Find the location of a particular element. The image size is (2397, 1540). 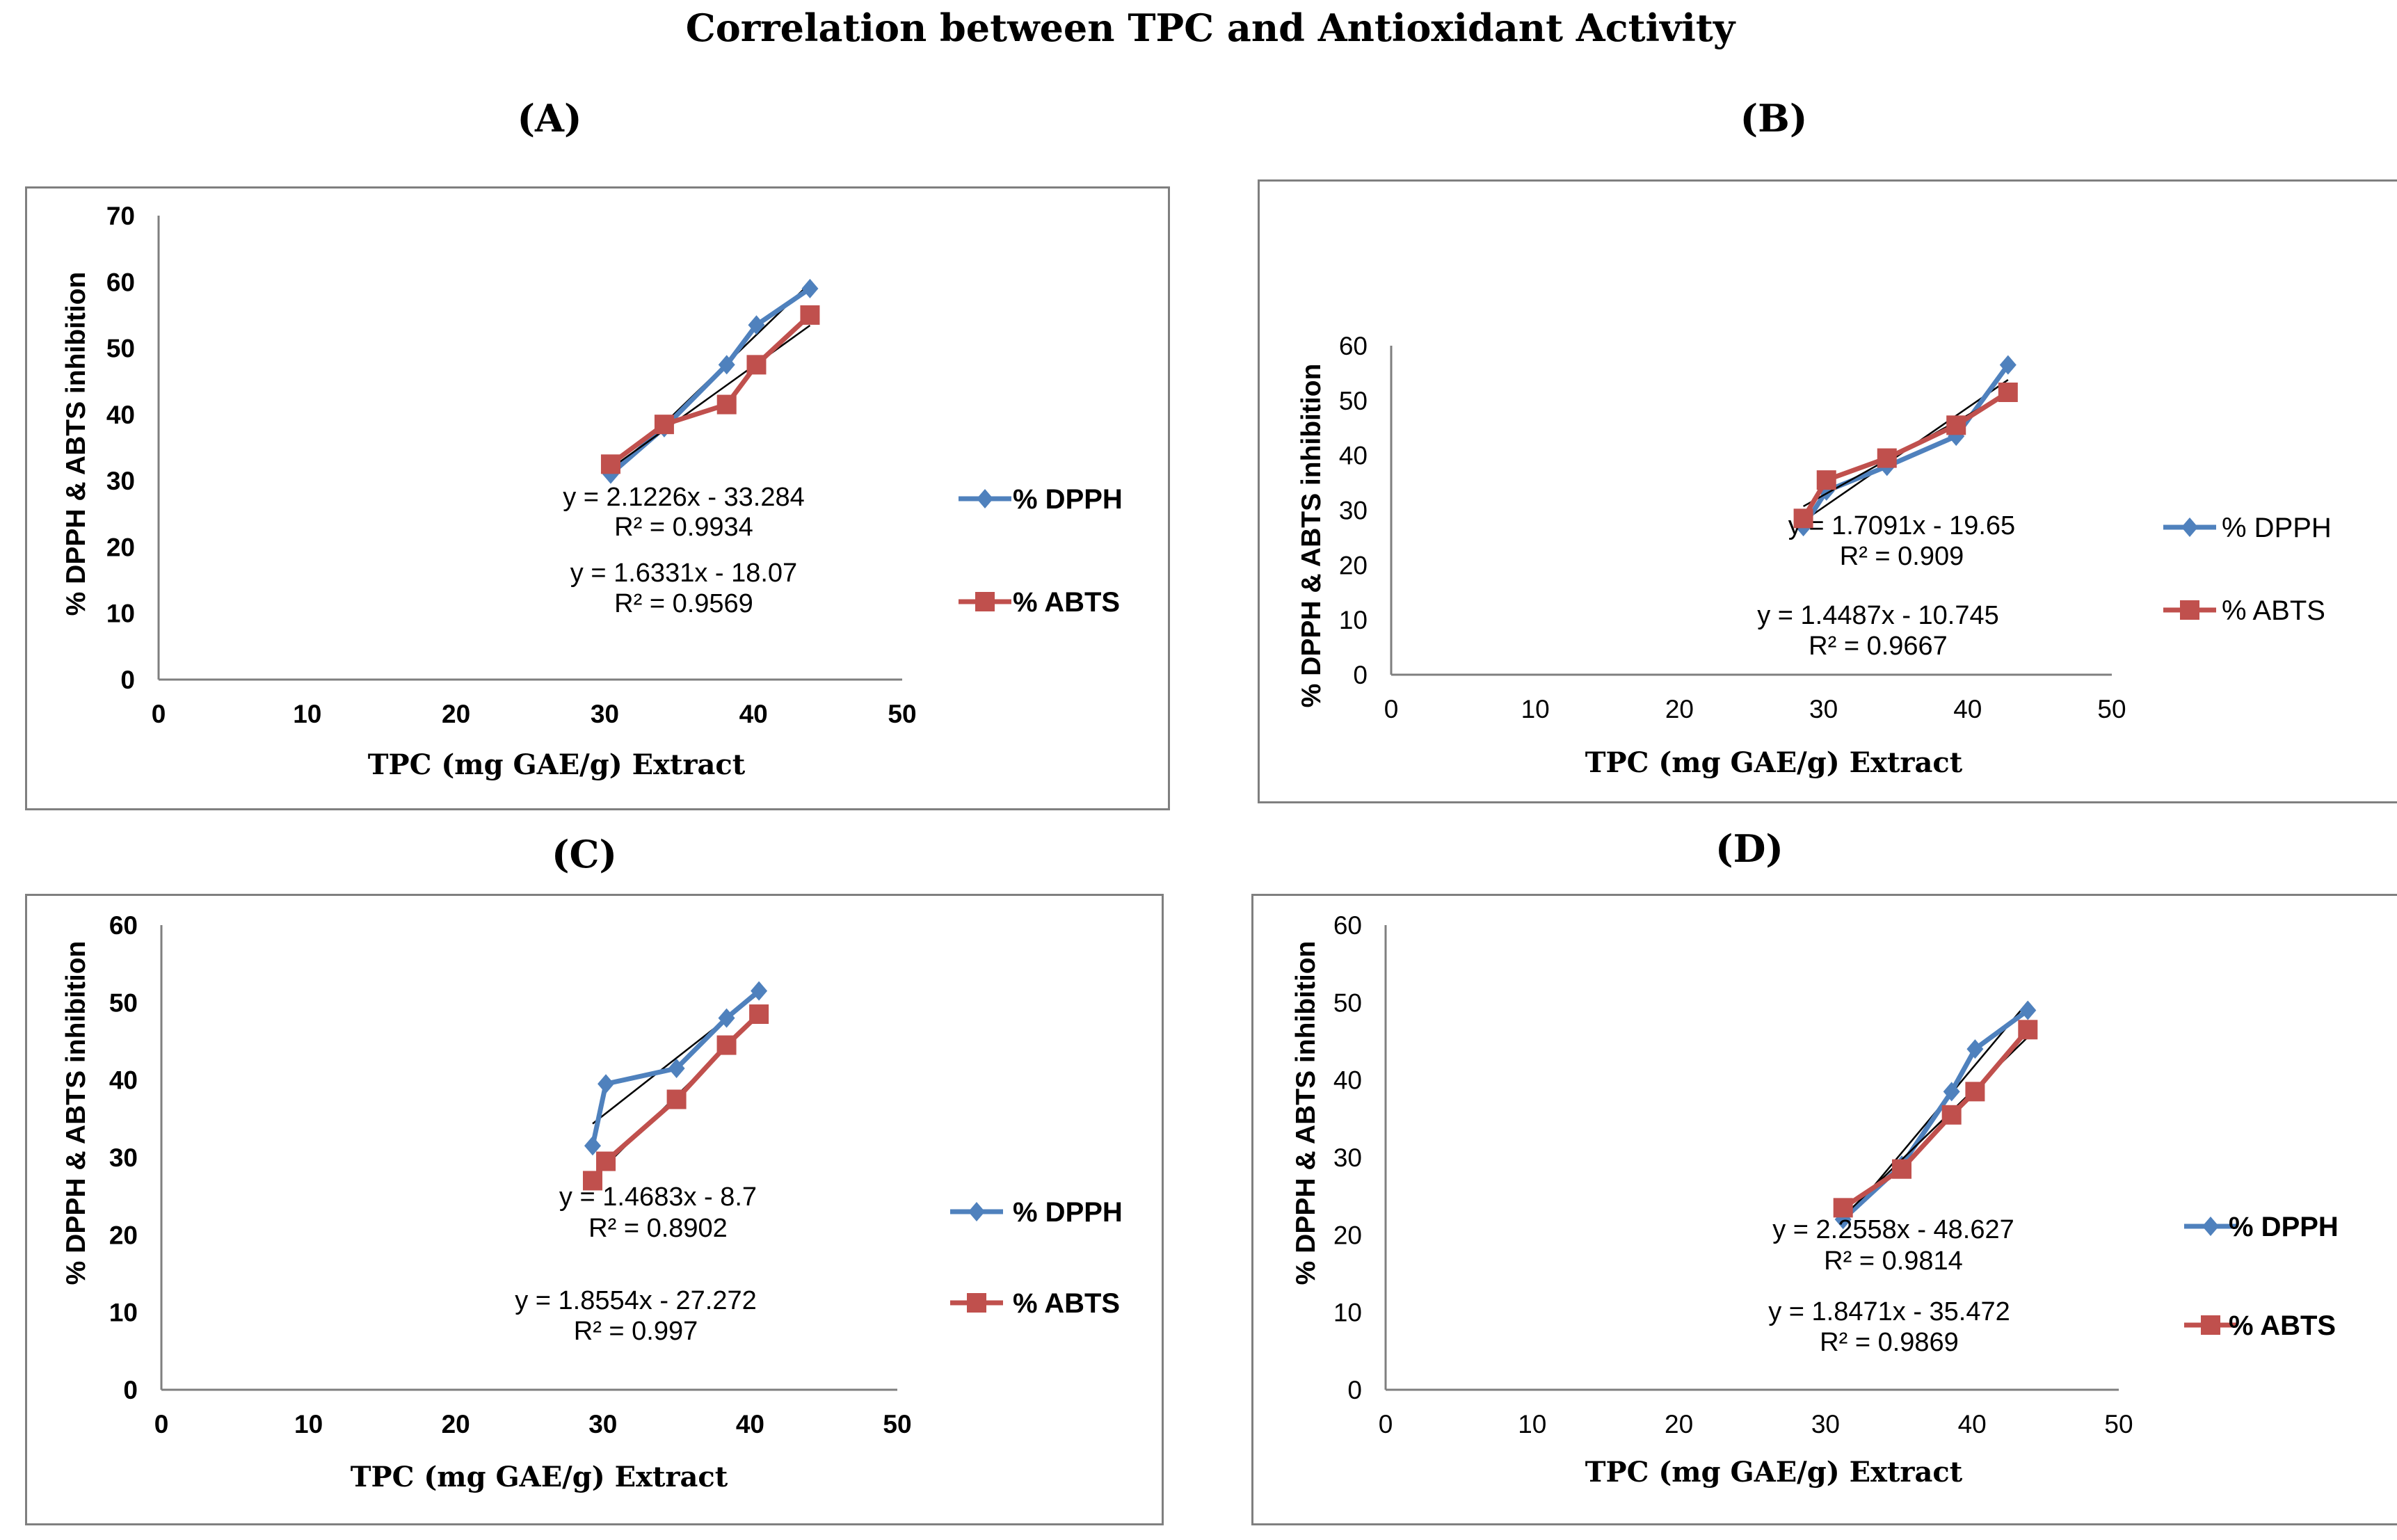

series-line-dpph is located at coordinates (1905, 446).